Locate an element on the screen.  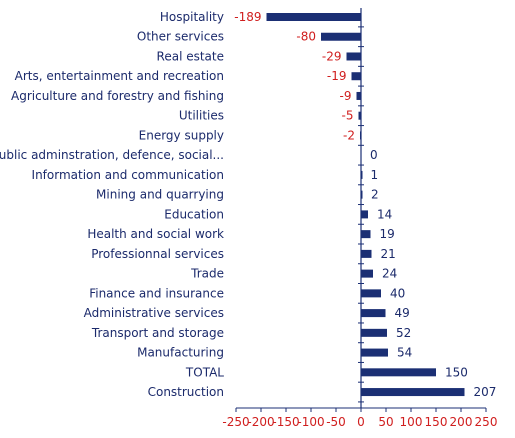
category-label: Hospitality is located at coordinates (192, 17).